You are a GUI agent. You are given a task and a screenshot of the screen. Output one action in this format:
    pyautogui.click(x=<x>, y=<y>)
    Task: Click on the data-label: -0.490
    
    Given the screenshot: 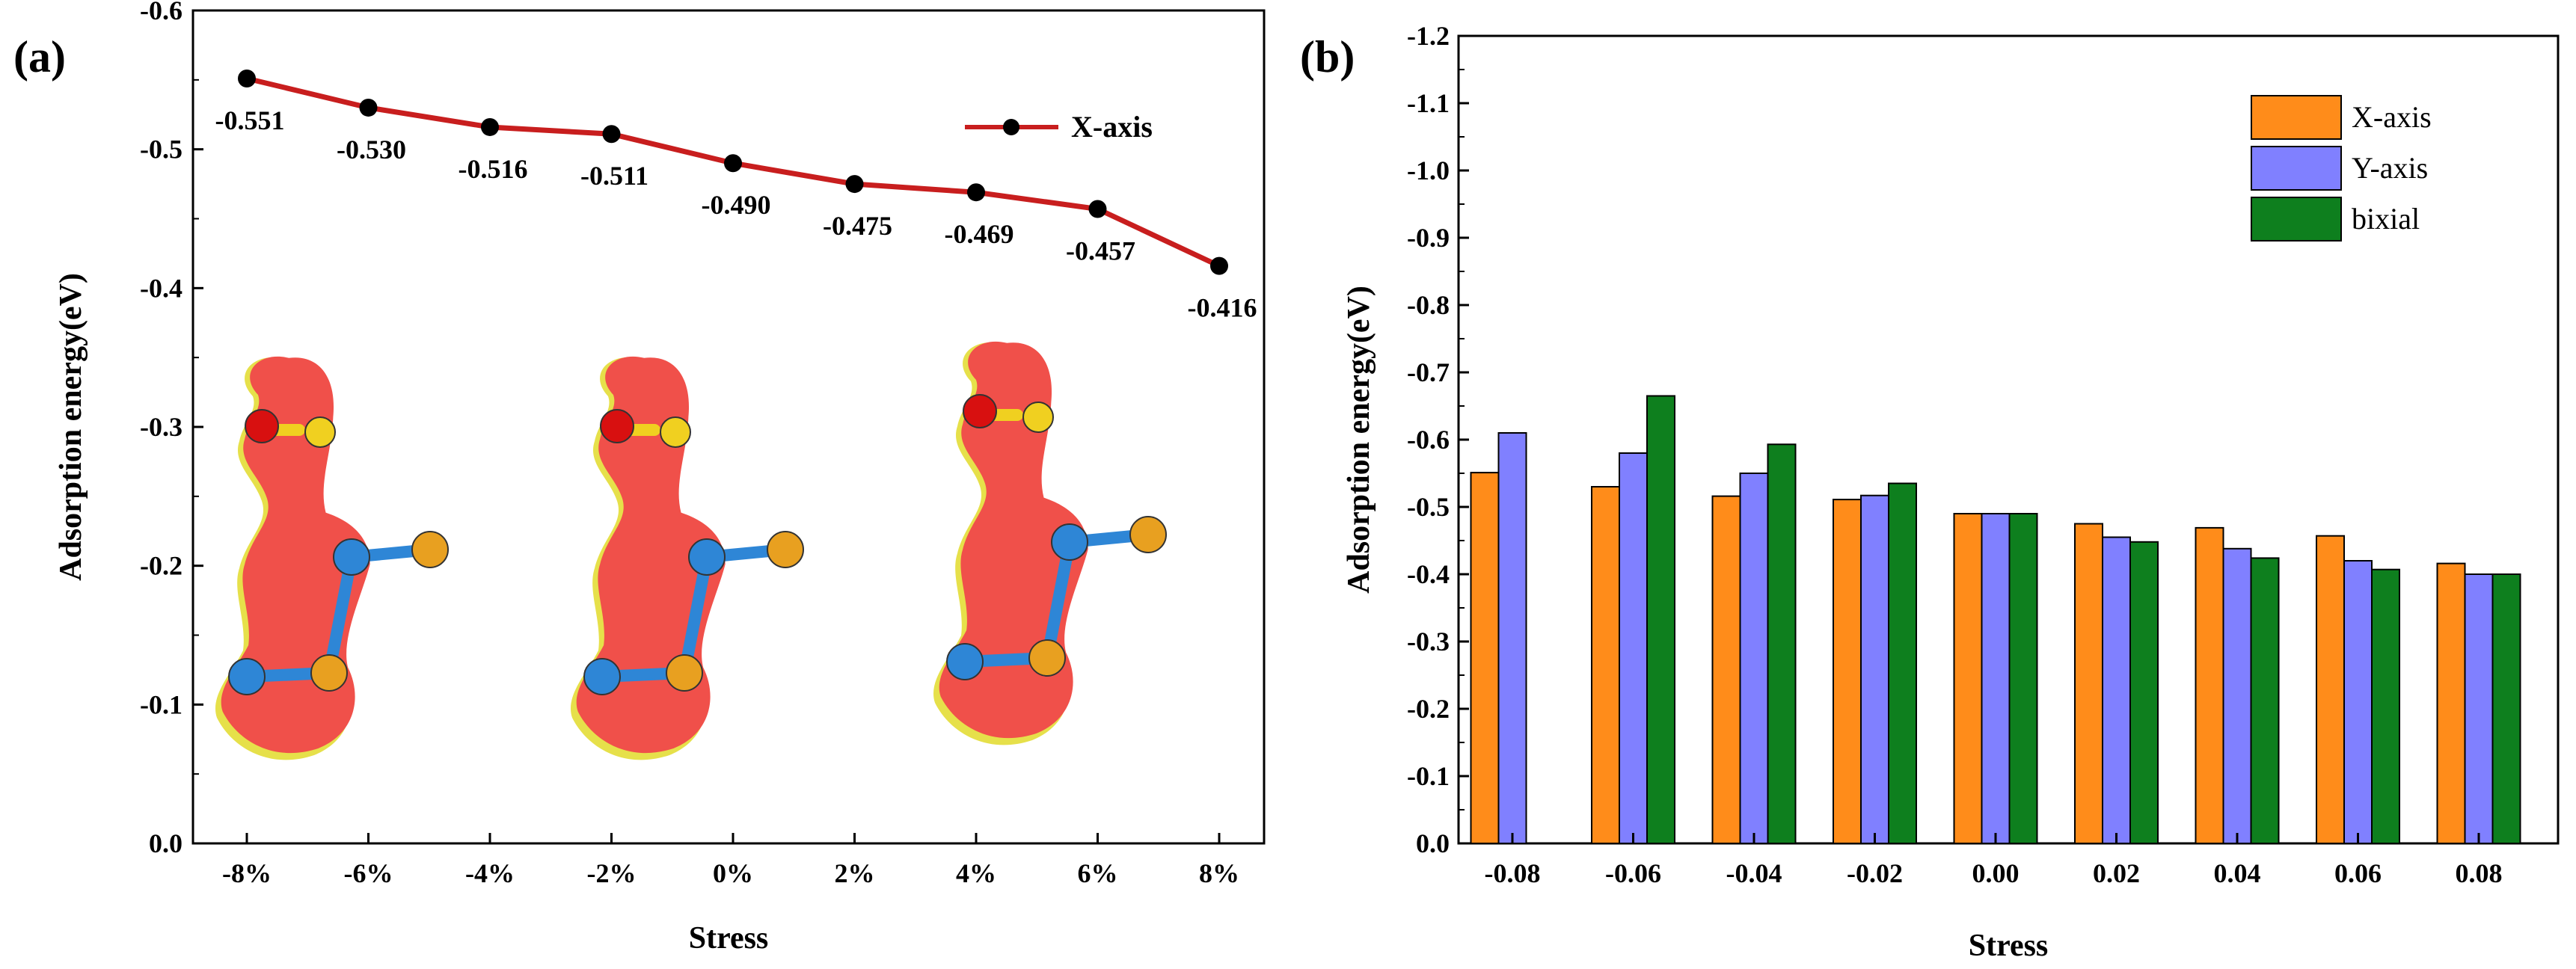 What is the action you would take?
    pyautogui.click(x=736, y=205)
    